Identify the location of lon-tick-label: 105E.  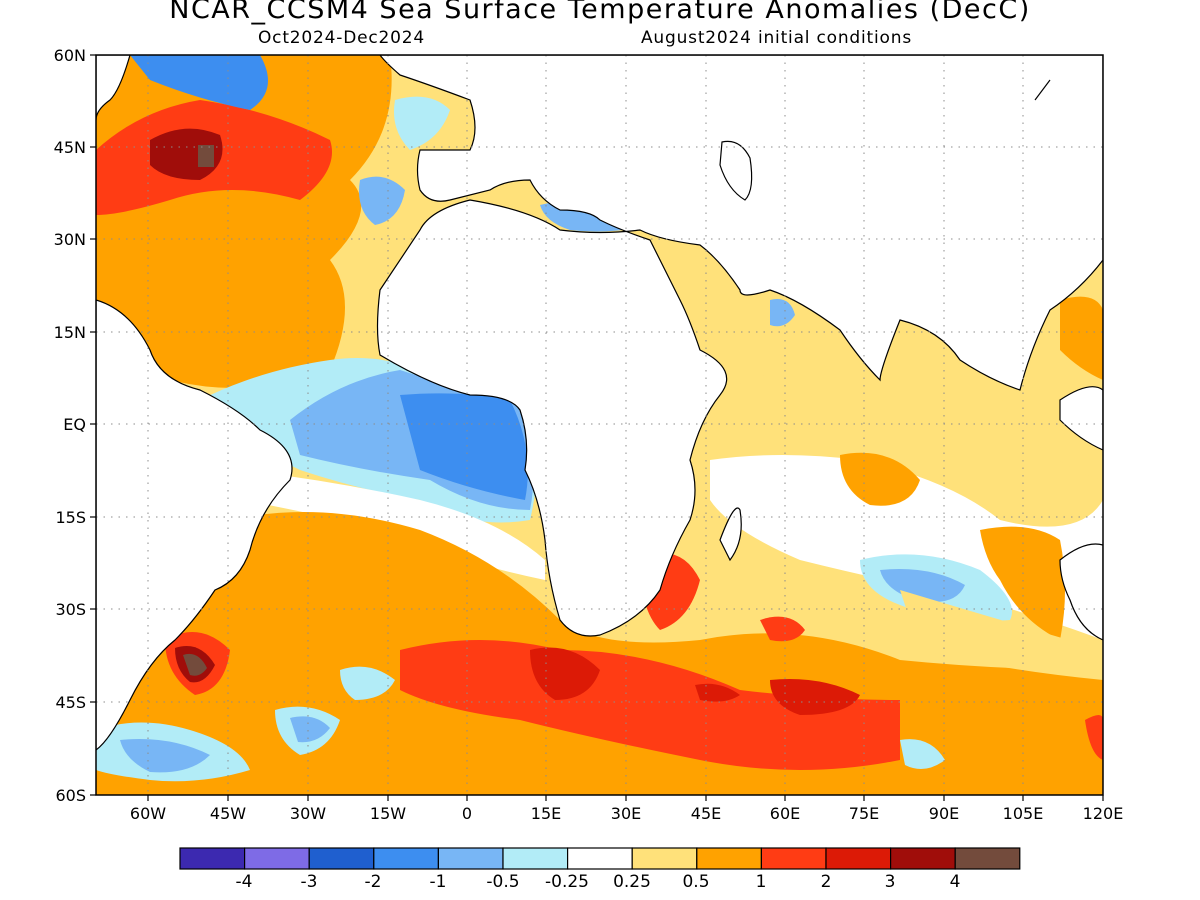
(1023, 813).